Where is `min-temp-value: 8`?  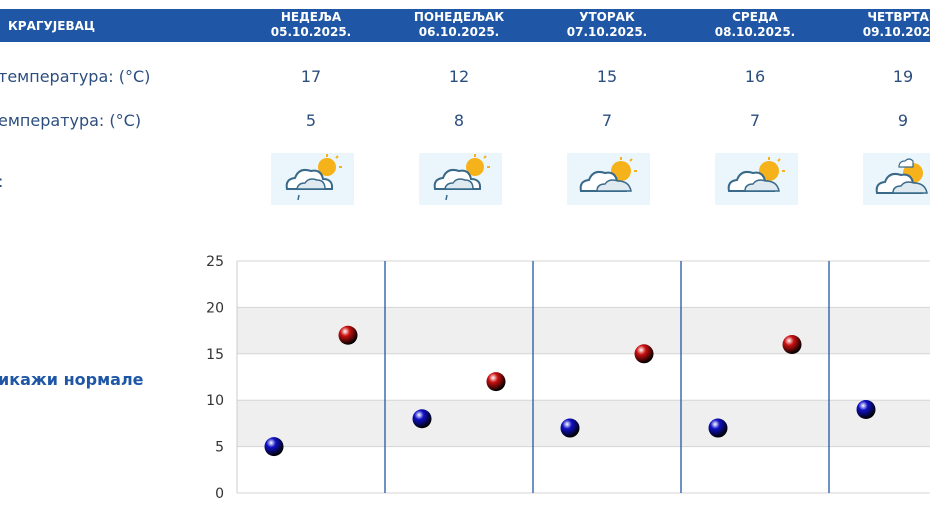 min-temp-value: 8 is located at coordinates (459, 120).